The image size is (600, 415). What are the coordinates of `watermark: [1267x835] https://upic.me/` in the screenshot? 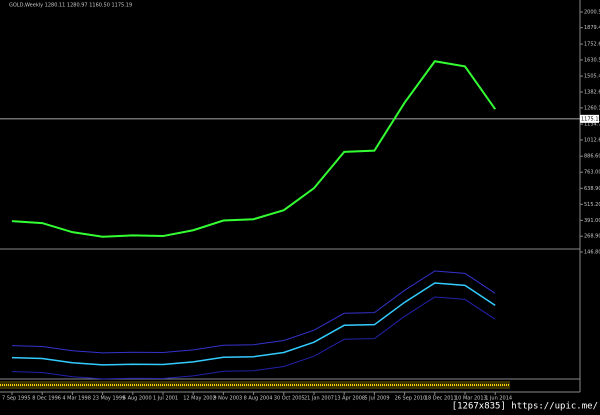 It's located at (525, 407).